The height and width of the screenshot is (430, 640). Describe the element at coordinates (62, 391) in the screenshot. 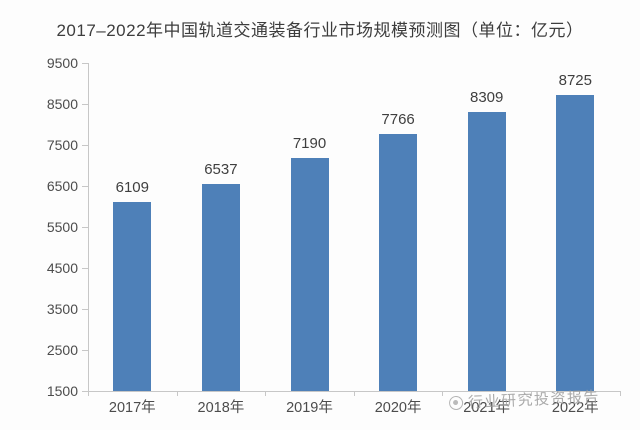

I see `y-axis-tick-label: 1500` at that location.